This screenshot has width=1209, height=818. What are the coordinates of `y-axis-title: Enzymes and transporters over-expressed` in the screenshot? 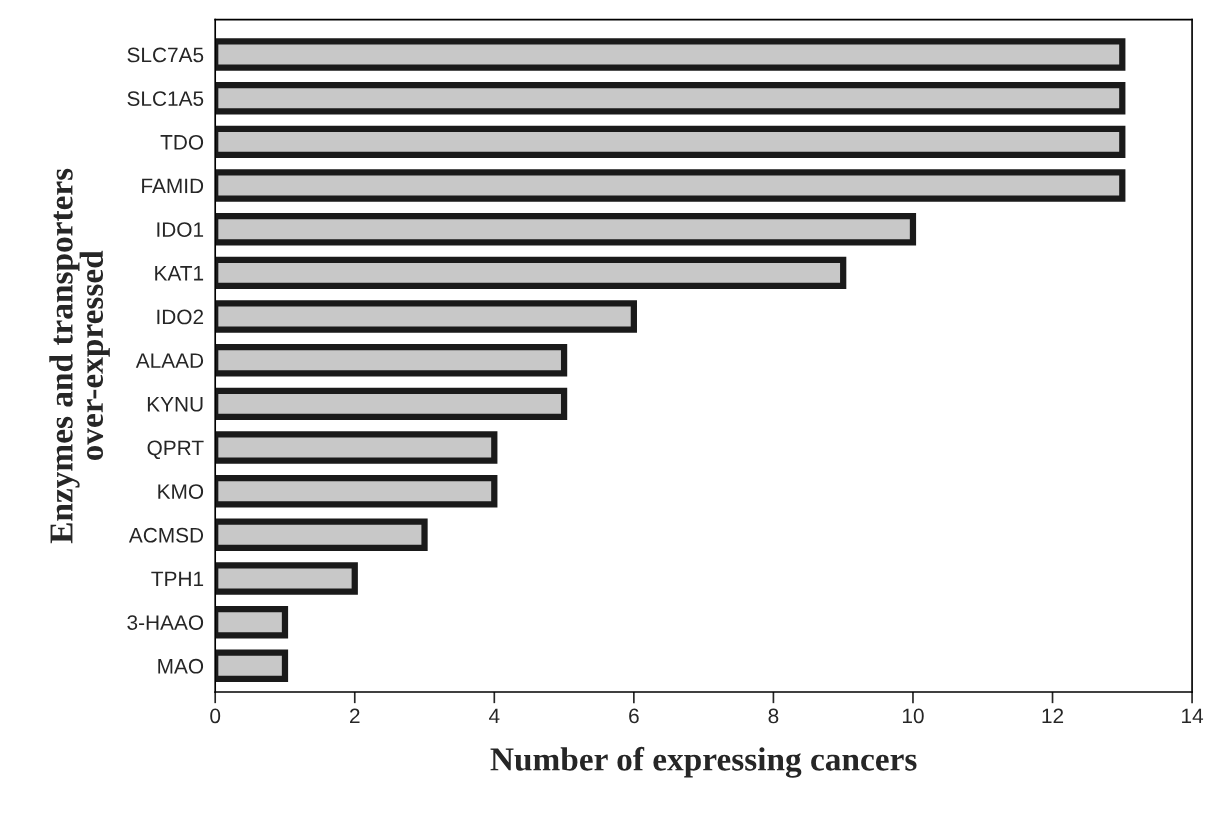 It's located at (79, 356).